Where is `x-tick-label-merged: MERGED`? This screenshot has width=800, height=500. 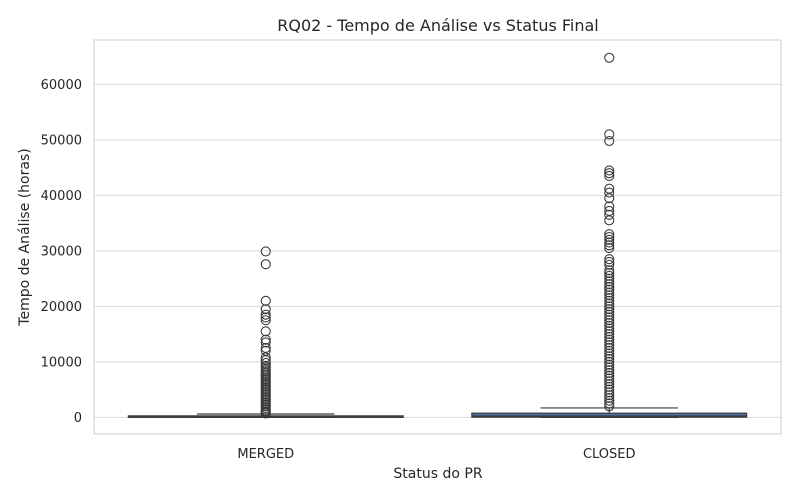 x-tick-label-merged: MERGED is located at coordinates (265, 454).